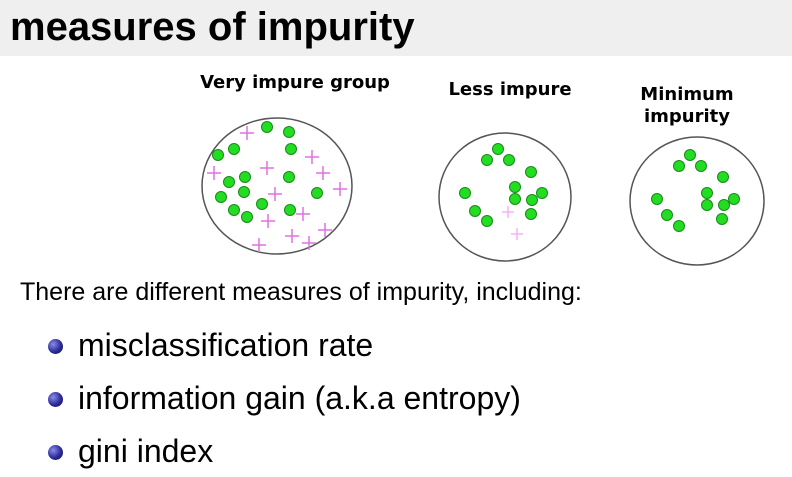  What do you see at coordinates (146, 450) in the screenshot?
I see `measure-label: gini index` at bounding box center [146, 450].